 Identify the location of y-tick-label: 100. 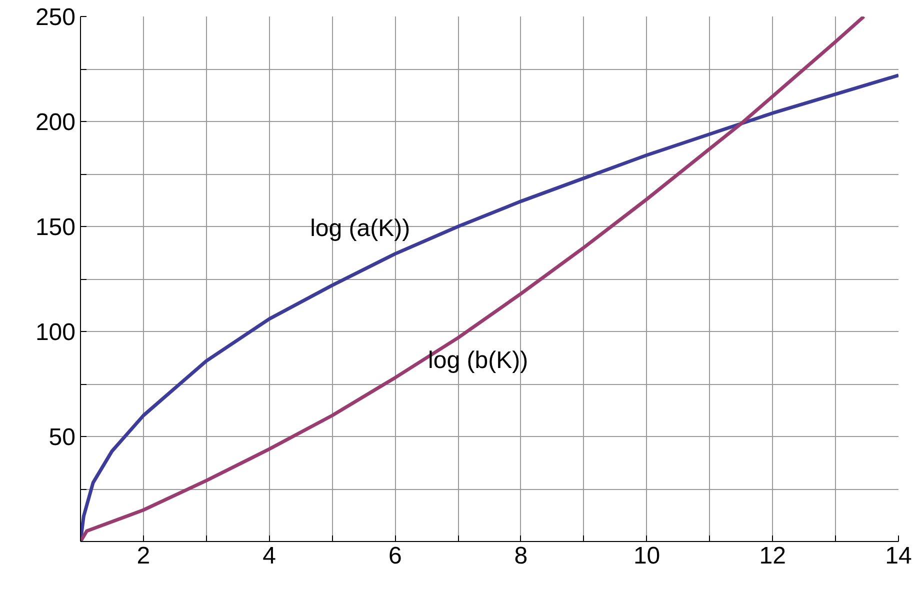
(55, 332).